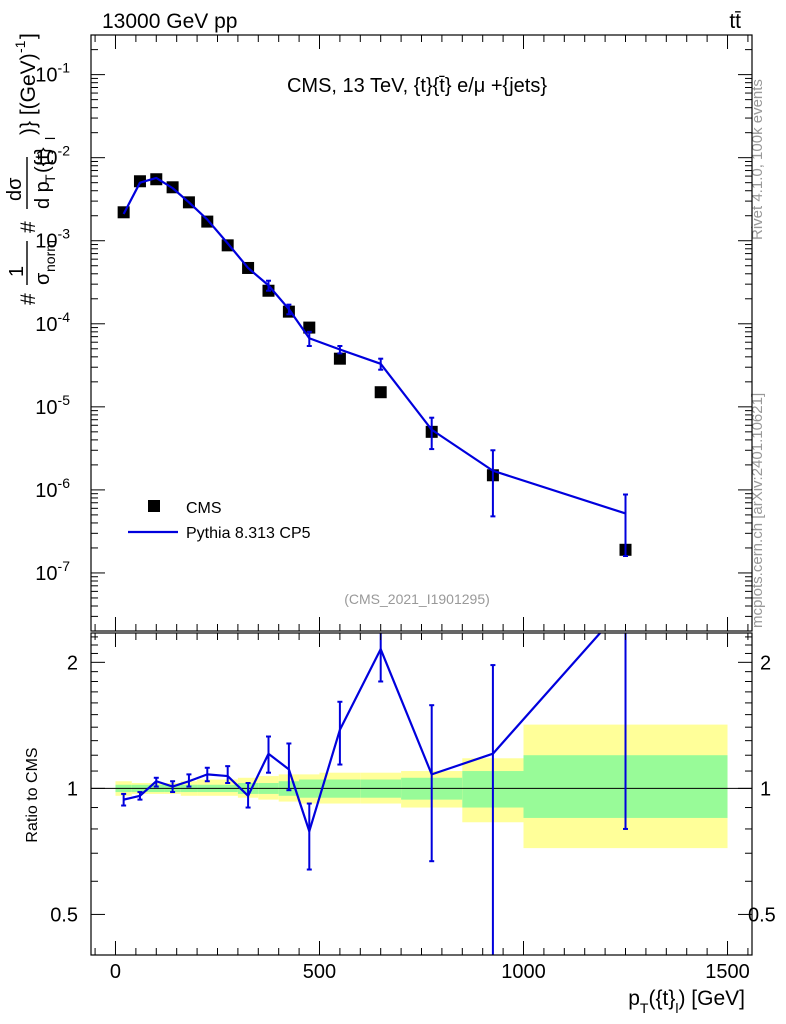  I want to click on ratio-y-tick-0.5-right: 0.5, so click(762, 915).